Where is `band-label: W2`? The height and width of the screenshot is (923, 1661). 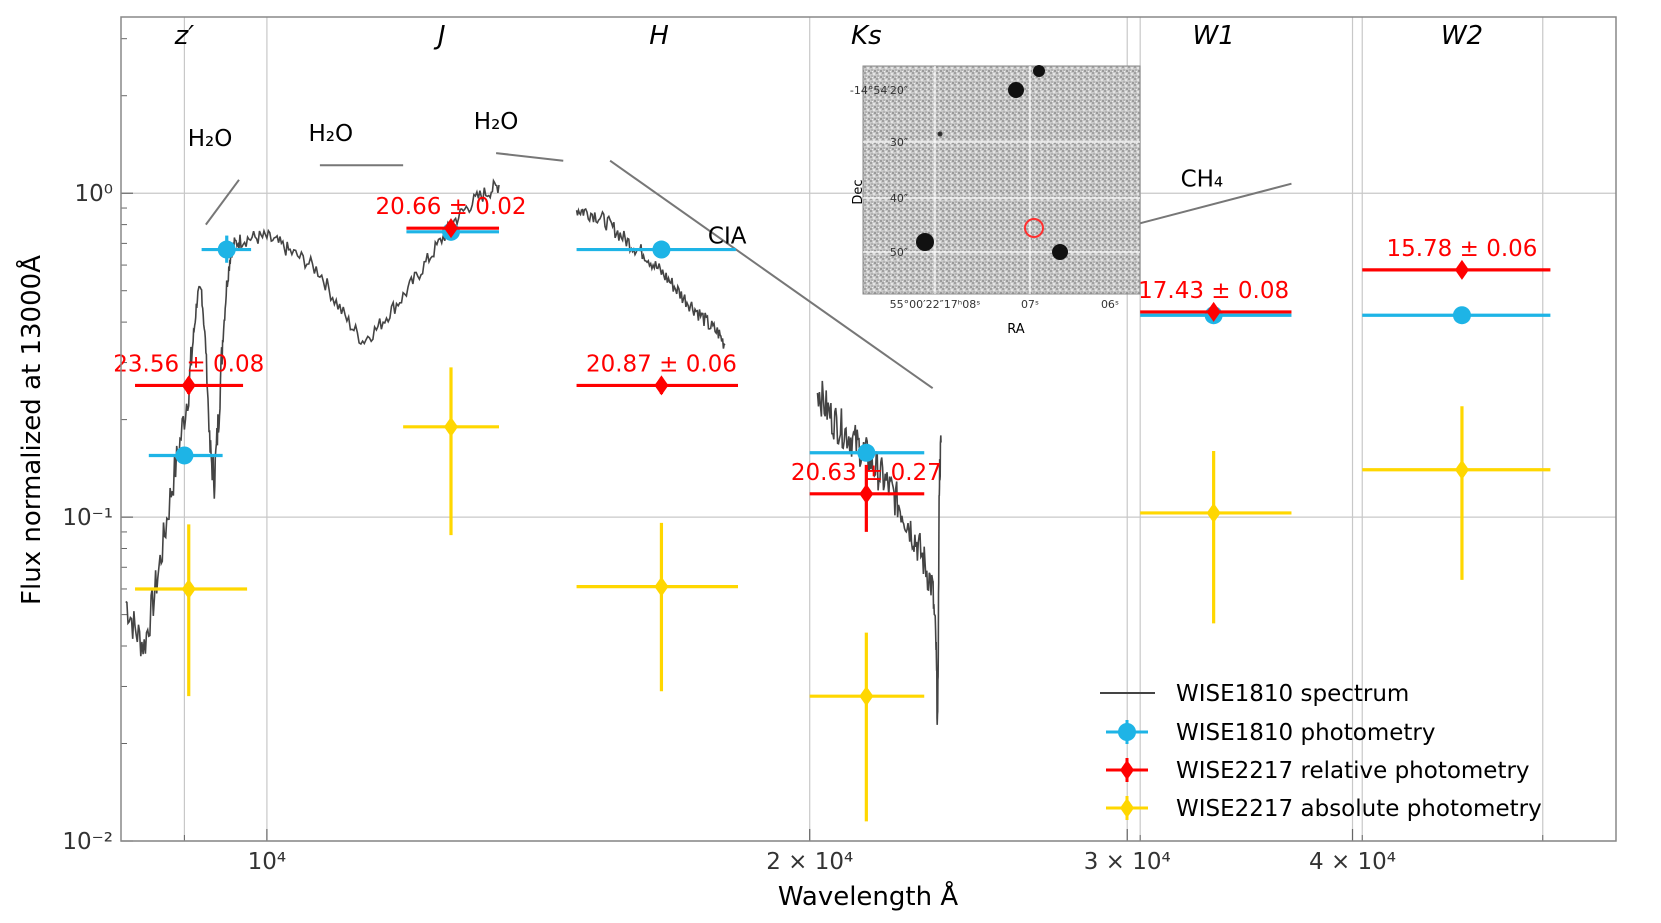 band-label: W2 is located at coordinates (1462, 36).